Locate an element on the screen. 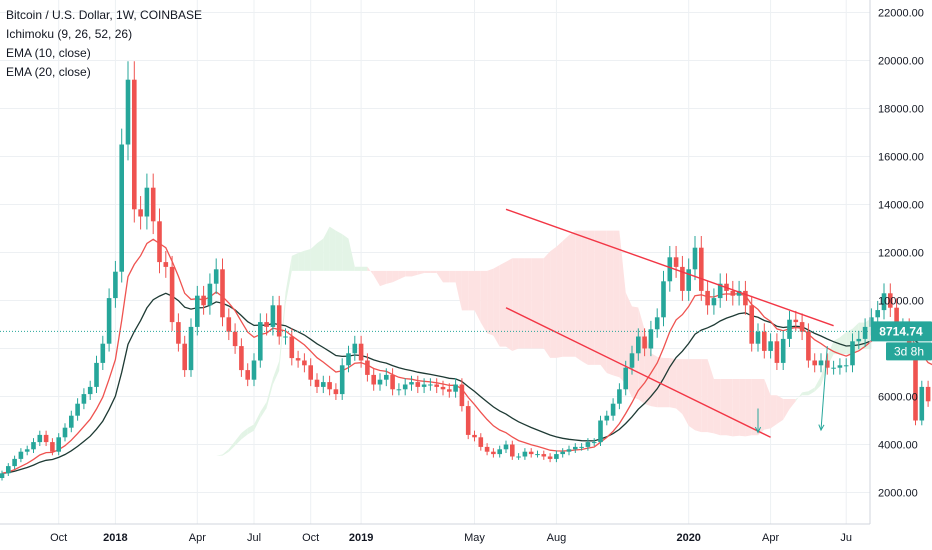 Image resolution: width=932 pixels, height=550 pixels. symbol-title: Bitcoin / U.S. Dollar, 1W, COINBASE is located at coordinates (104, 15).